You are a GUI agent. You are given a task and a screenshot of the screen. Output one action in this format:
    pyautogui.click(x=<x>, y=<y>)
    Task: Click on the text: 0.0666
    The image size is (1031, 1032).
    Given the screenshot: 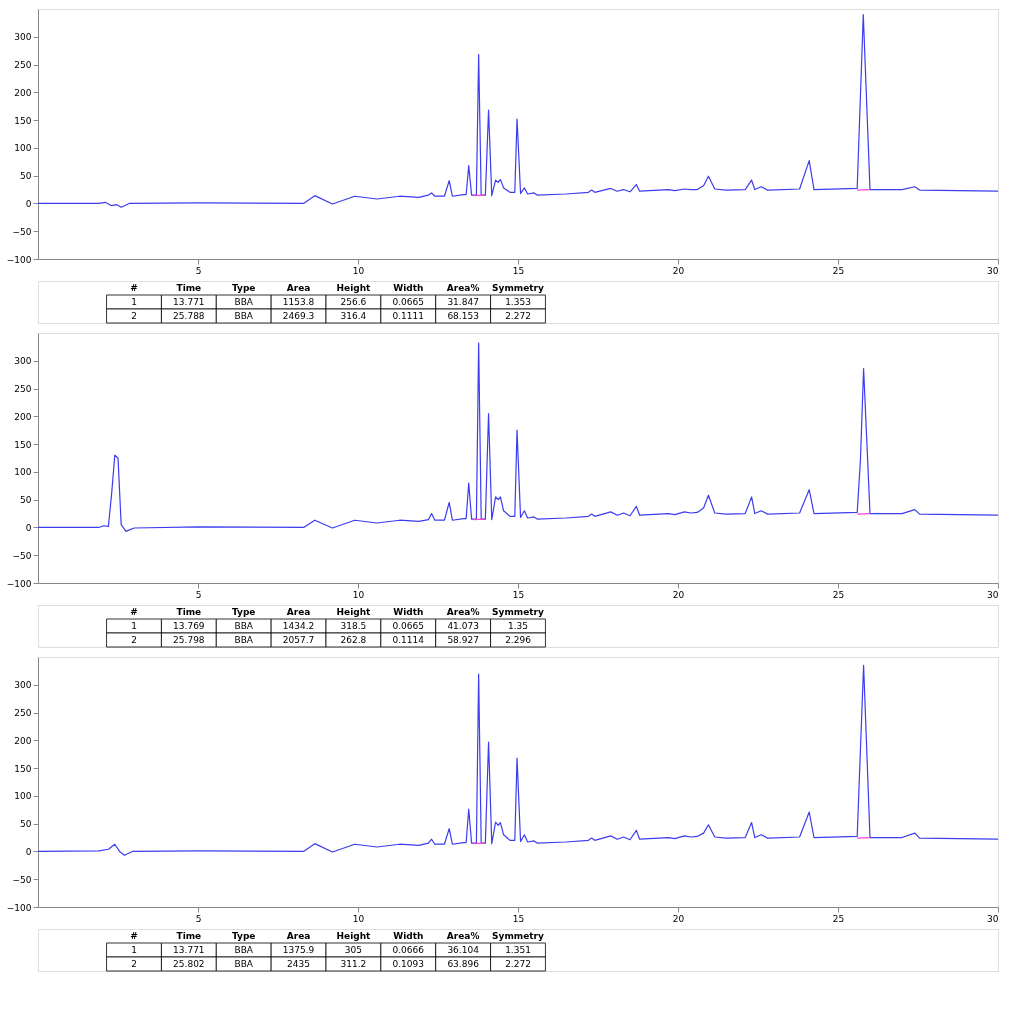 What is the action you would take?
    pyautogui.click(x=408, y=950)
    